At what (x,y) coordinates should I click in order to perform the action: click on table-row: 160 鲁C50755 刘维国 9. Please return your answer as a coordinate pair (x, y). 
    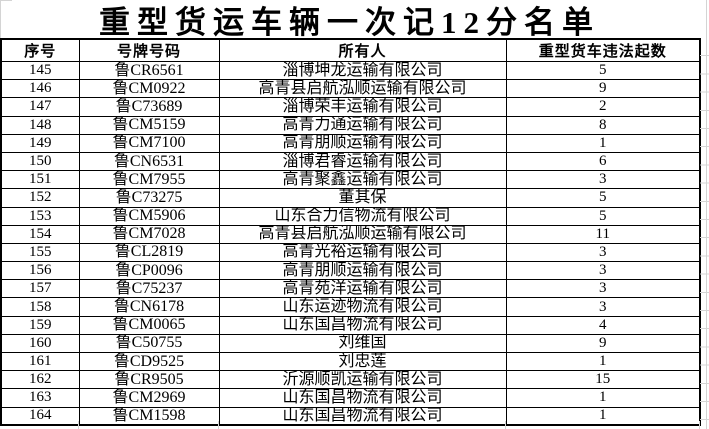
    Looking at the image, I should click on (350, 343).